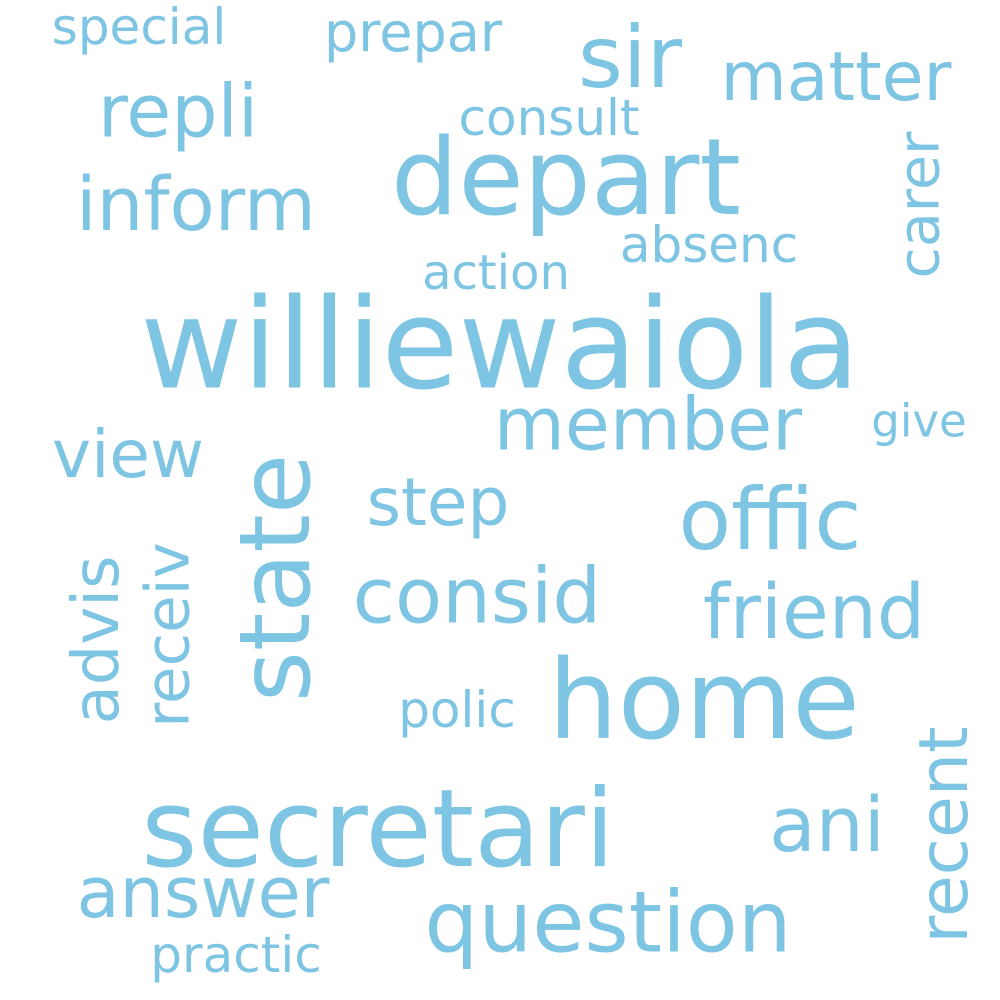  Describe the element at coordinates (608, 923) in the screenshot. I see `word-question: question` at that location.